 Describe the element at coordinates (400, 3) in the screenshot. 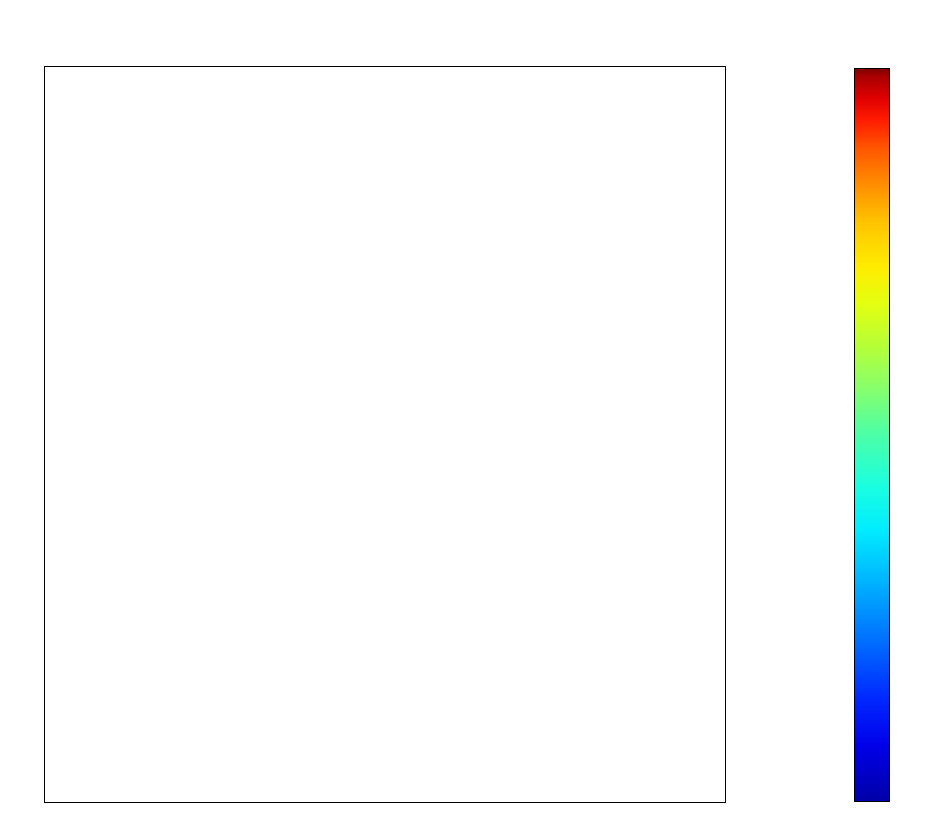

I see `chart-title-block` at that location.